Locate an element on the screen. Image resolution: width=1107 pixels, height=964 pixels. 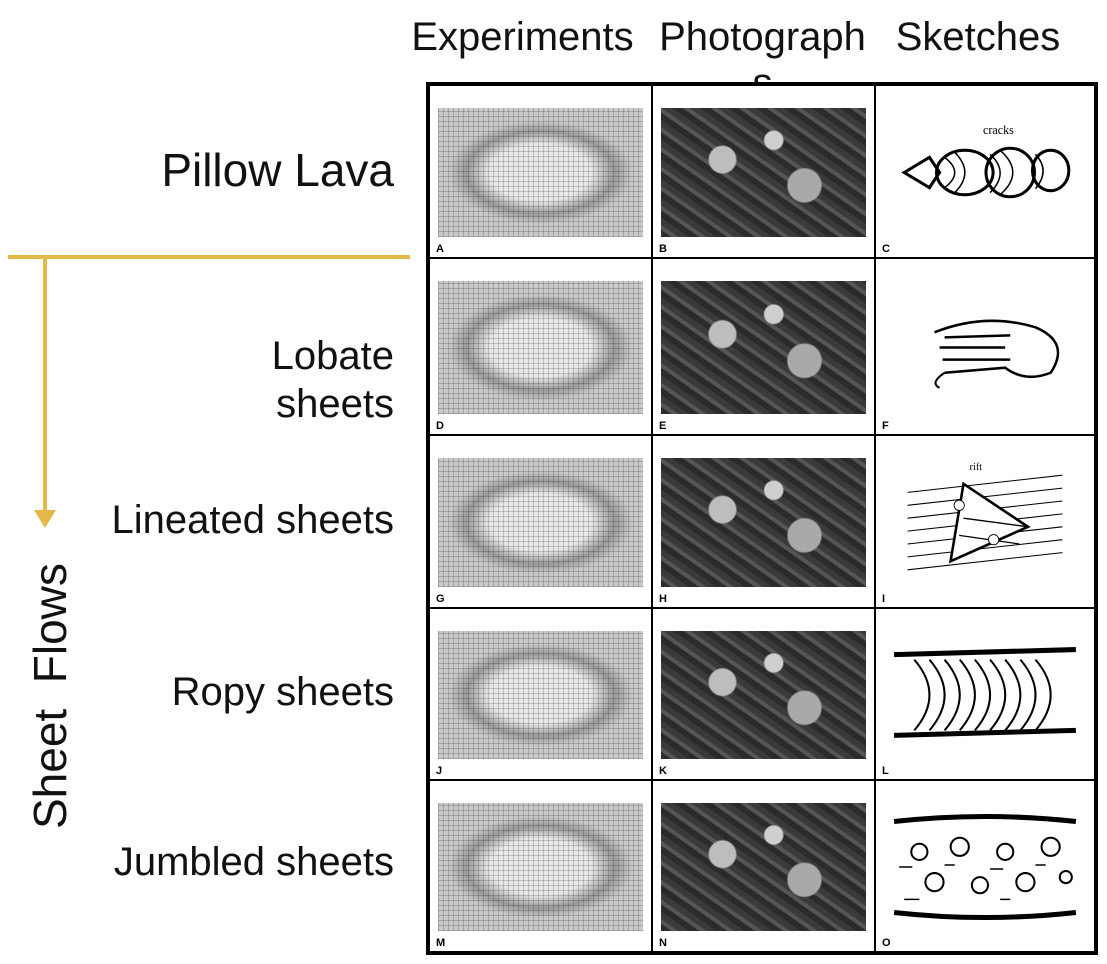
panel-letter: H is located at coordinates (663, 599).